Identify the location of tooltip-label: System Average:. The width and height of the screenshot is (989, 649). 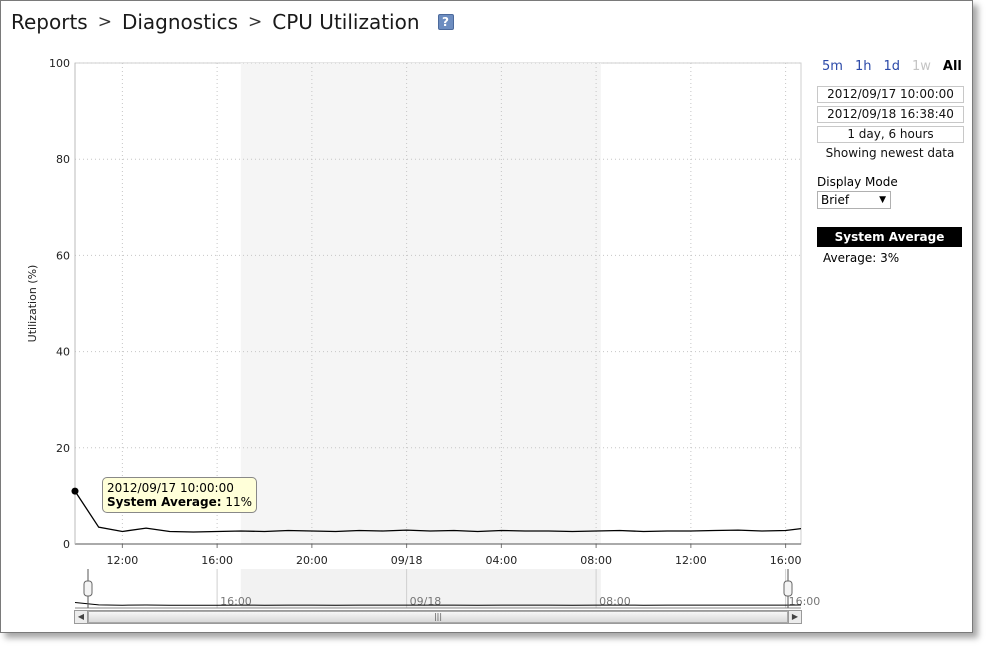
(164, 502).